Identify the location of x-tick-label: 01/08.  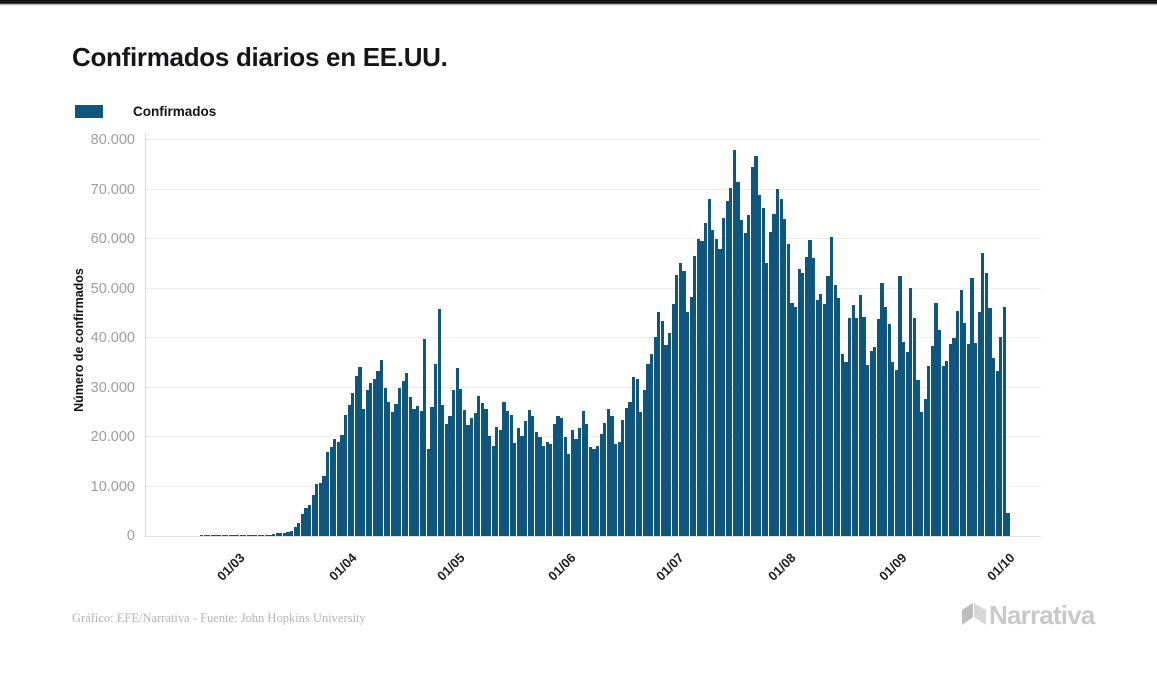
(781, 567).